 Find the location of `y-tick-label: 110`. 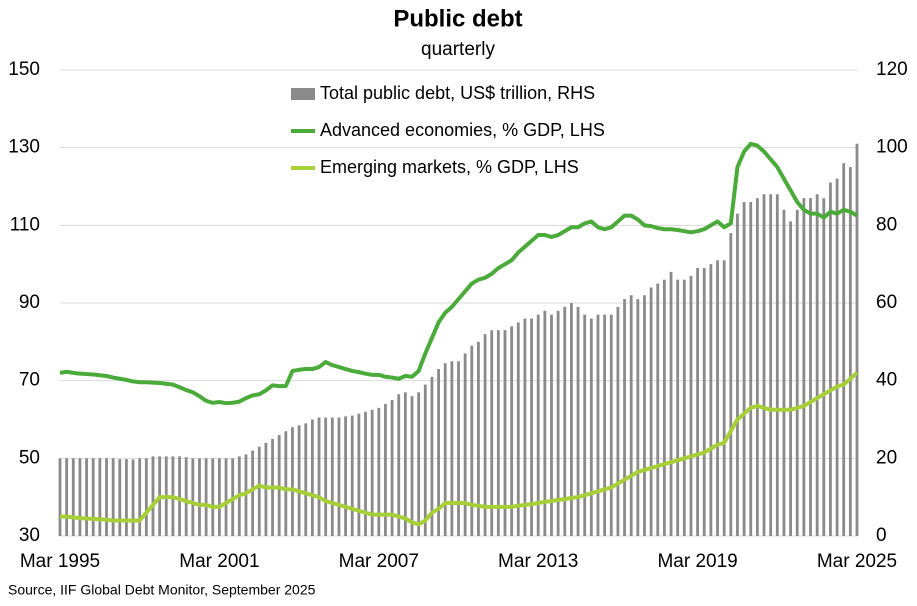

y-tick-label: 110 is located at coordinates (25, 224).